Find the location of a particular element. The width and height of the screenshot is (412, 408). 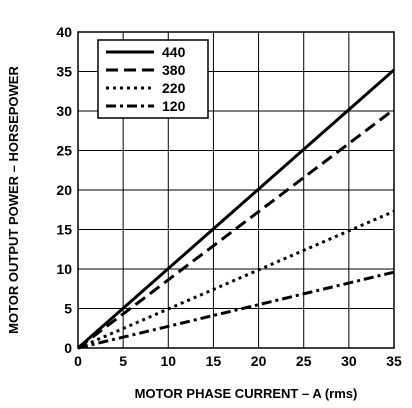

y-tick-label: 5 is located at coordinates (68, 309).